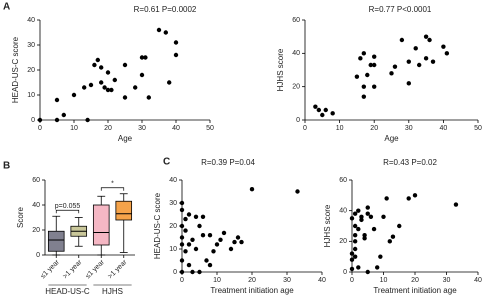 The image size is (500, 299). I want to click on panel-label: C, so click(166, 162).